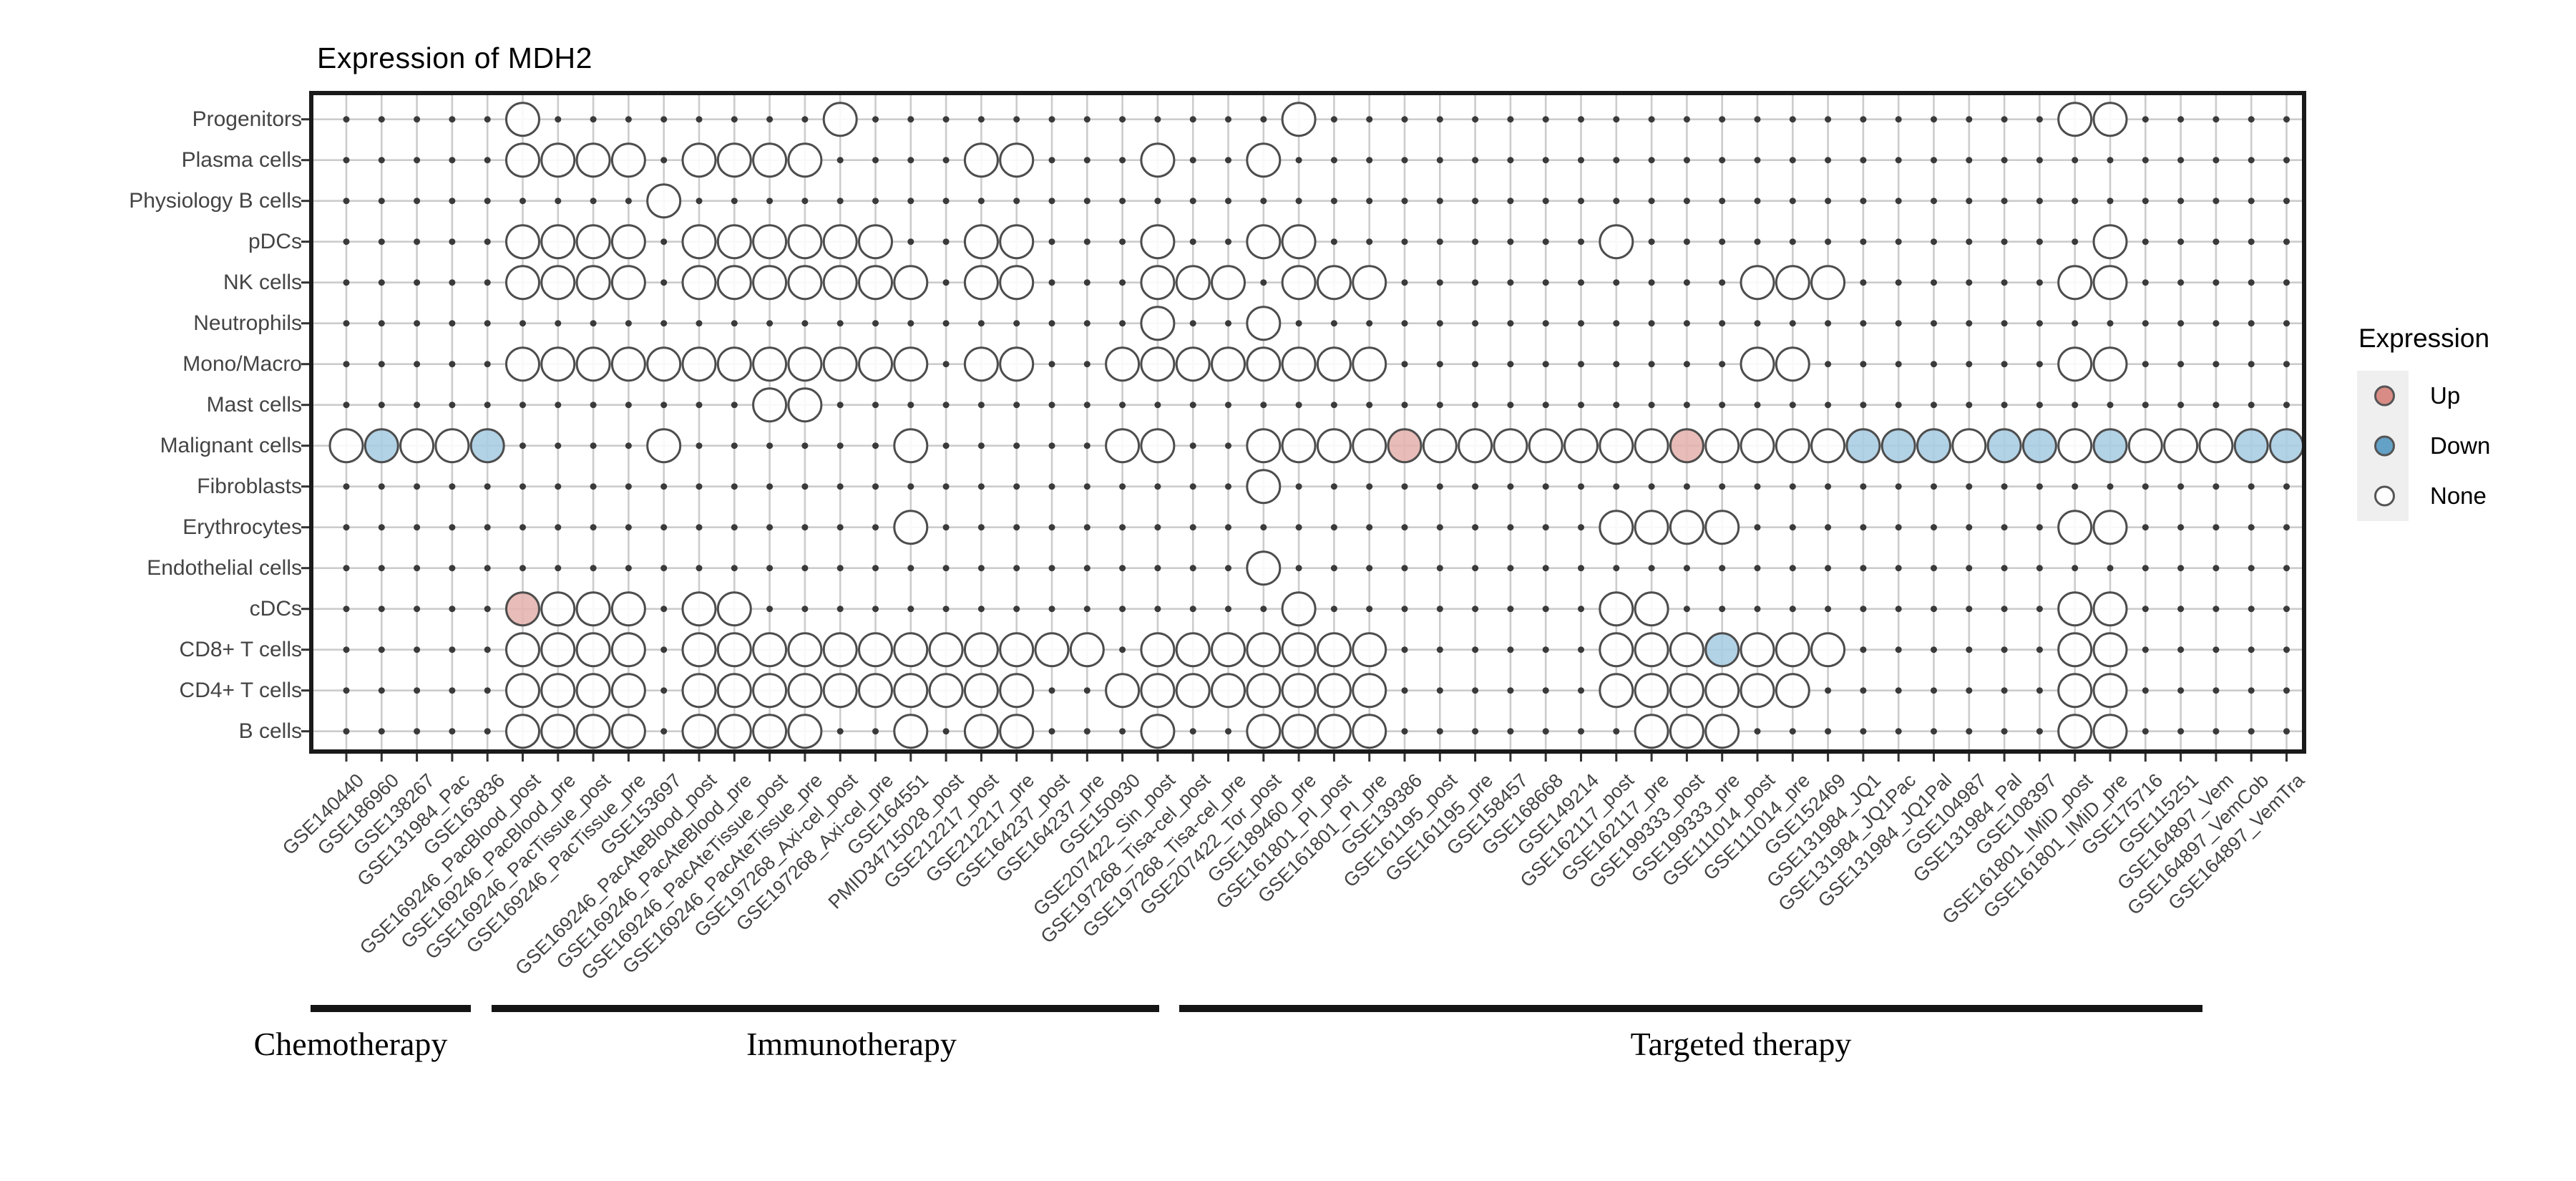 Image resolution: width=2576 pixels, height=1181 pixels. Describe the element at coordinates (224, 567) in the screenshot. I see `y-label: Endothelial cells` at that location.